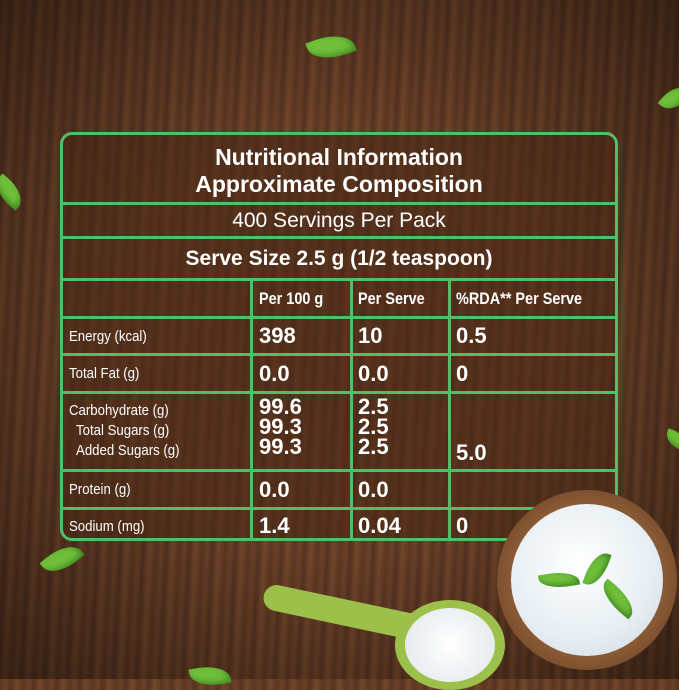  I want to click on sugar-spoon-image, so click(450, 645).